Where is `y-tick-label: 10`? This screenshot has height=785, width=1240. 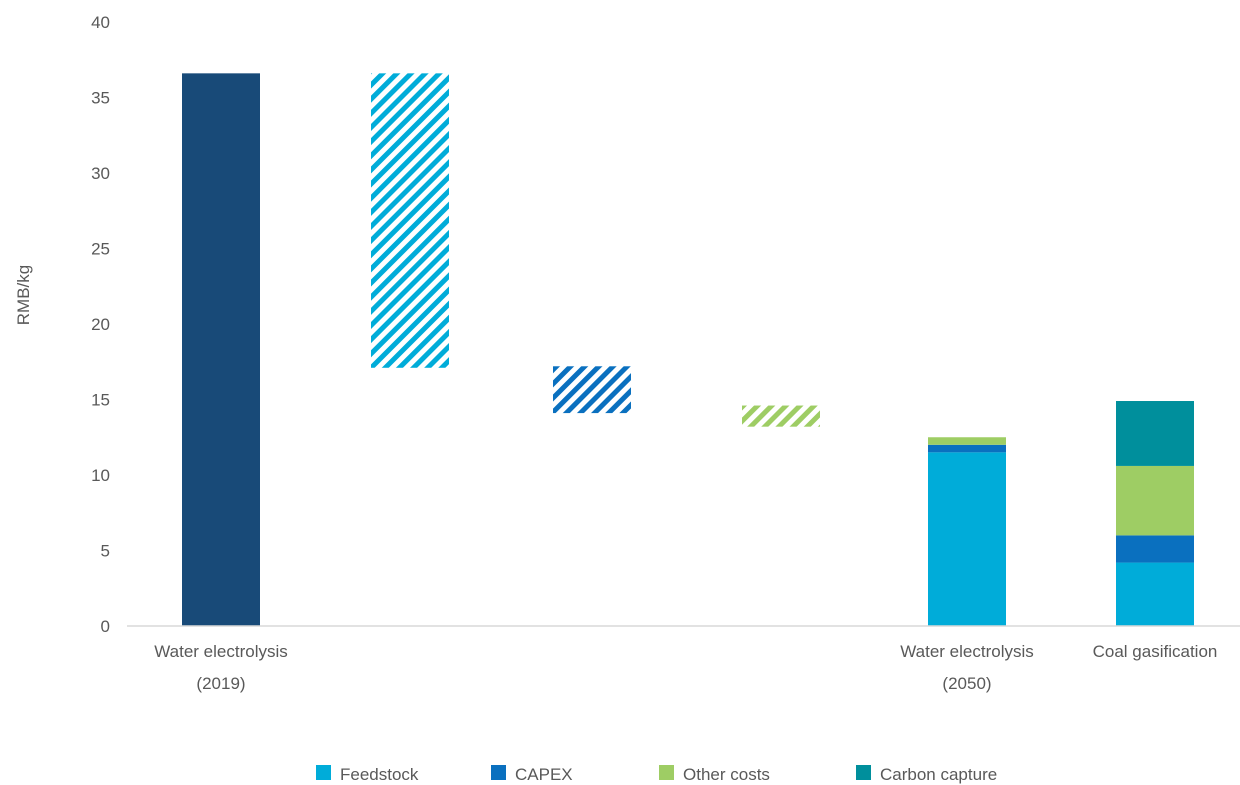 y-tick-label: 10 is located at coordinates (100, 475).